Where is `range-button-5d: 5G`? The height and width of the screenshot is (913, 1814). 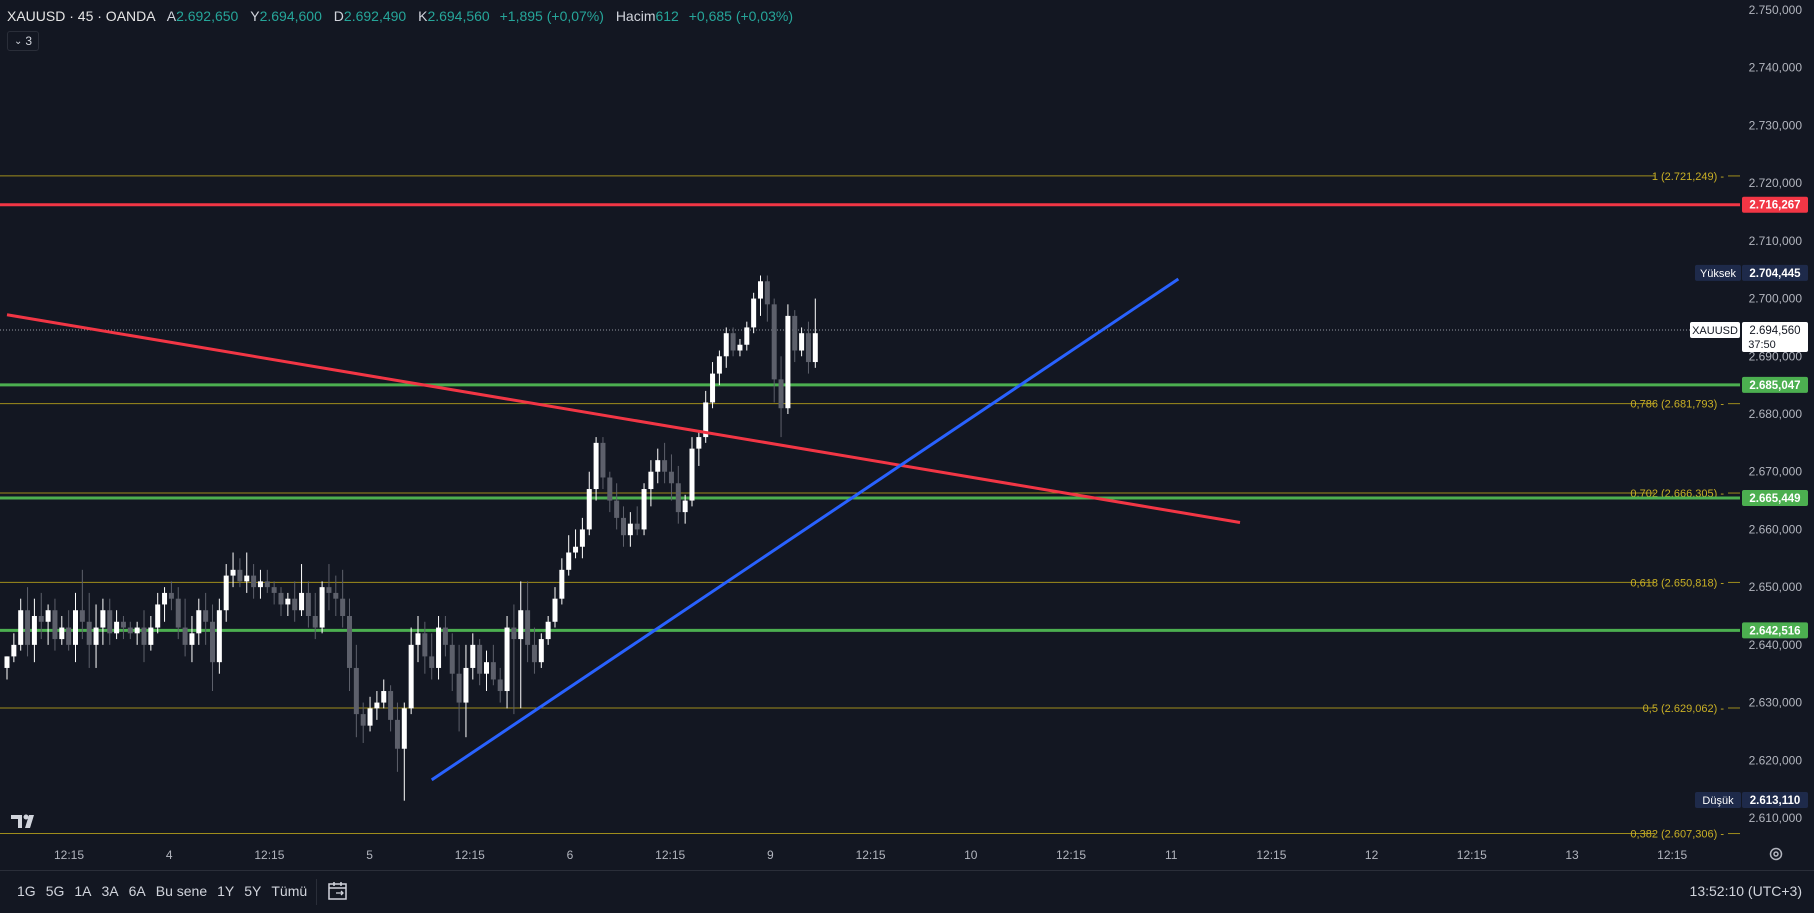 range-button-5d: 5G is located at coordinates (55, 891).